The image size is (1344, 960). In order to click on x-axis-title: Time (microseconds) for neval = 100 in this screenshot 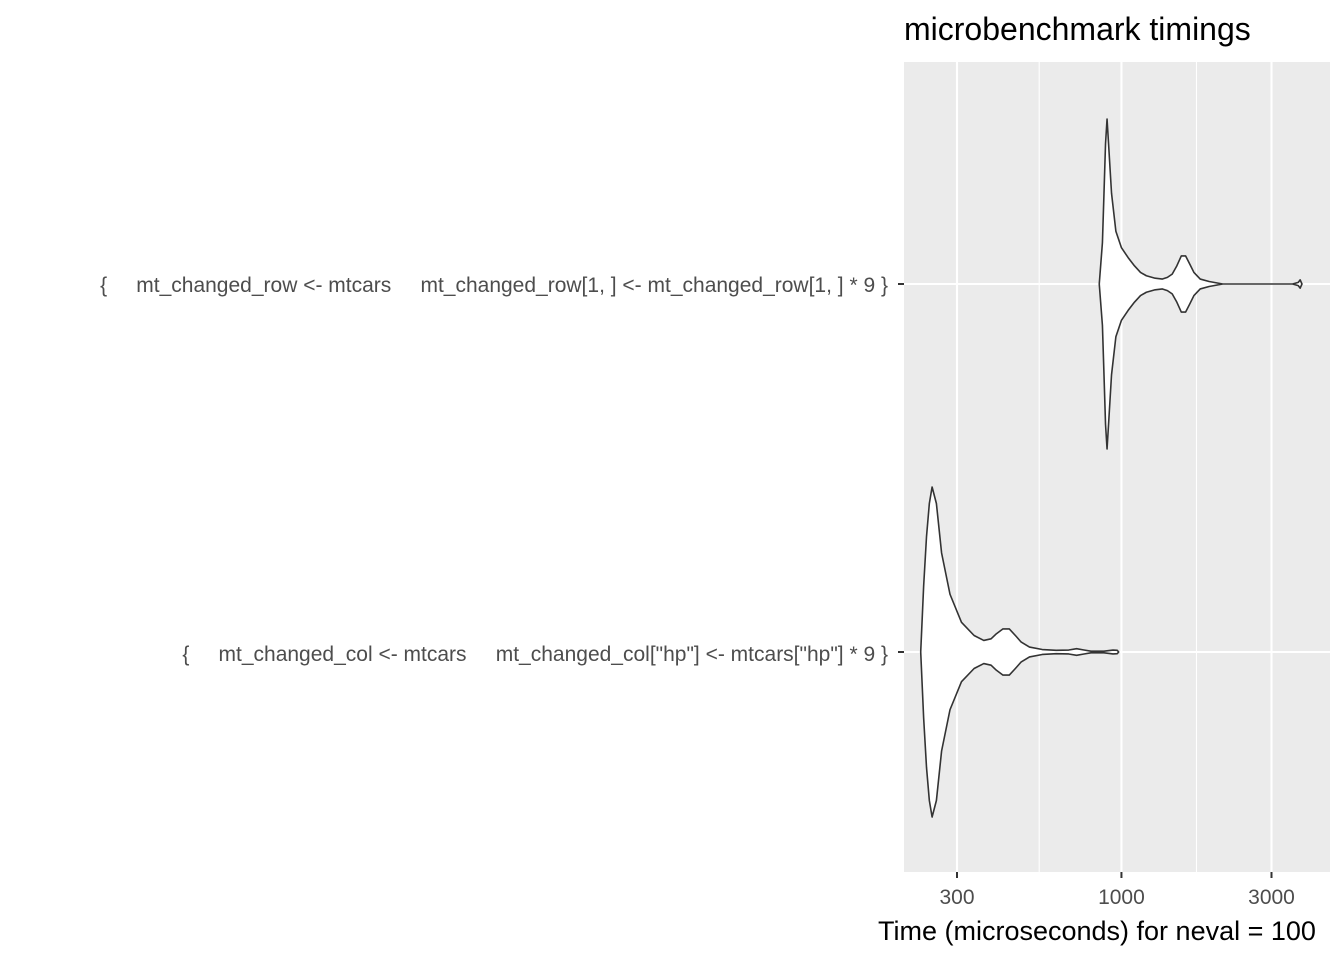, I will do `click(1097, 931)`.